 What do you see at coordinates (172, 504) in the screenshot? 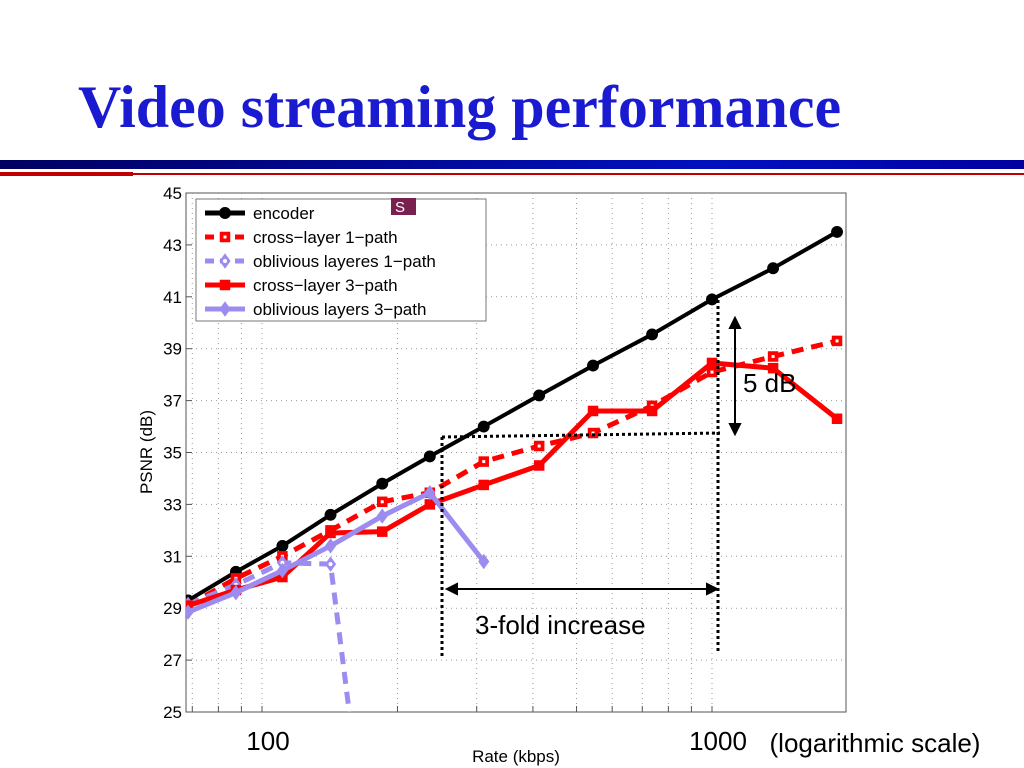
I see `y-tick-label: 33` at bounding box center [172, 504].